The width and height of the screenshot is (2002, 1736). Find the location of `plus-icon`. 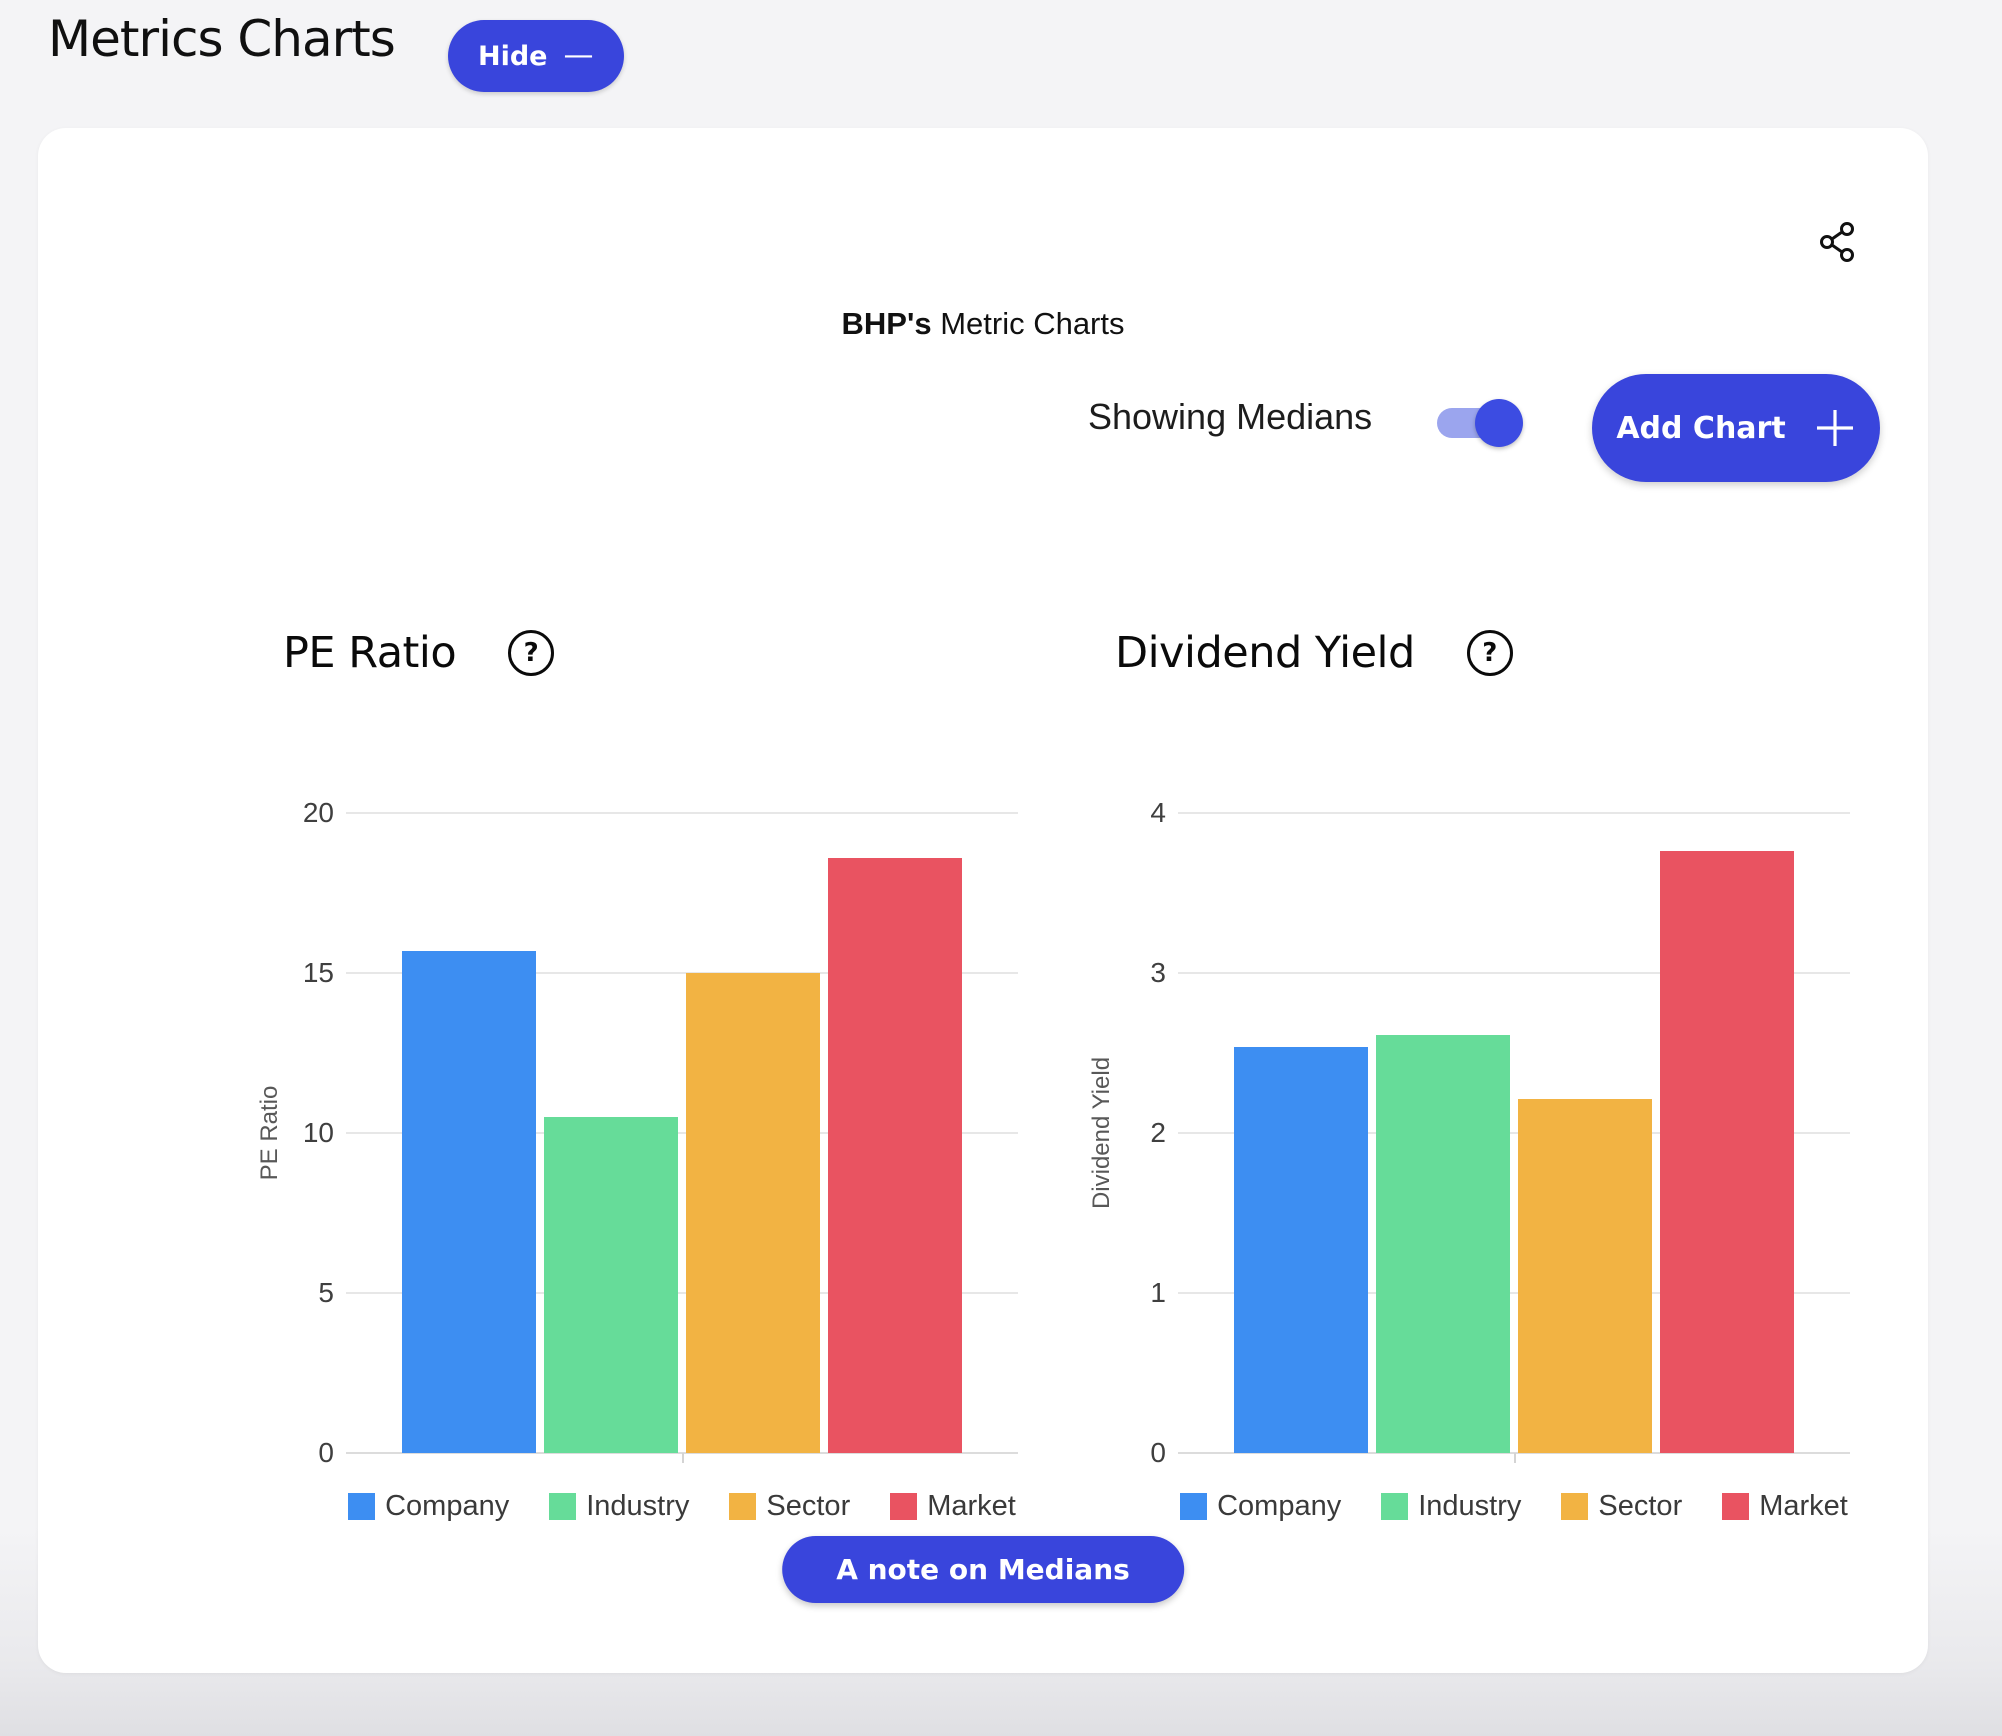

plus-icon is located at coordinates (1834, 428).